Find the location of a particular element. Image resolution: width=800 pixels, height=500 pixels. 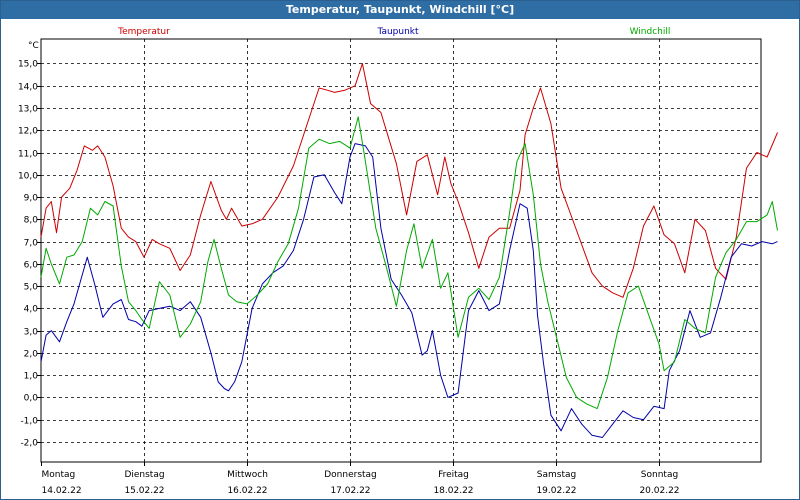

y-tick-label: 2,0 is located at coordinates (31, 355).